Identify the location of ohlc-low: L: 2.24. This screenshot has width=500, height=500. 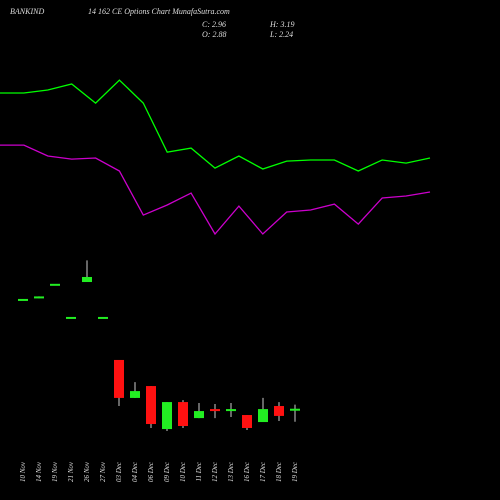
(281, 34).